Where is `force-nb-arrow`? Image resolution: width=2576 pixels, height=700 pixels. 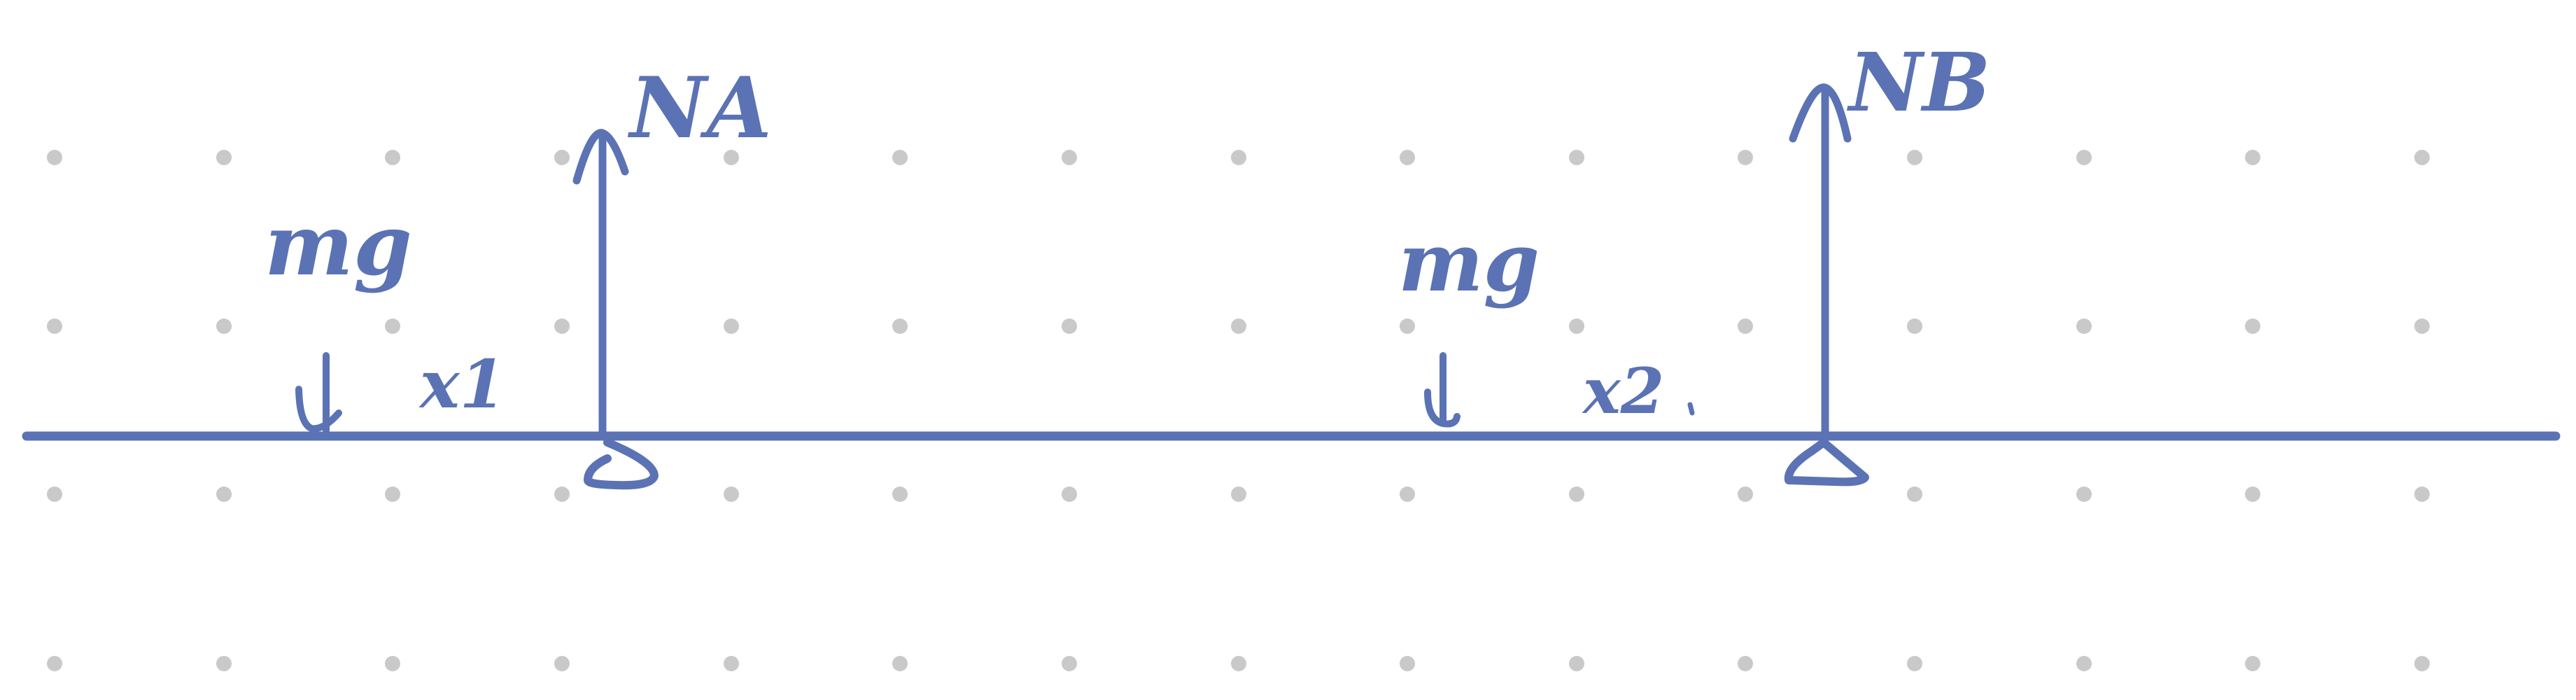
force-nb-arrow is located at coordinates (1820, 261).